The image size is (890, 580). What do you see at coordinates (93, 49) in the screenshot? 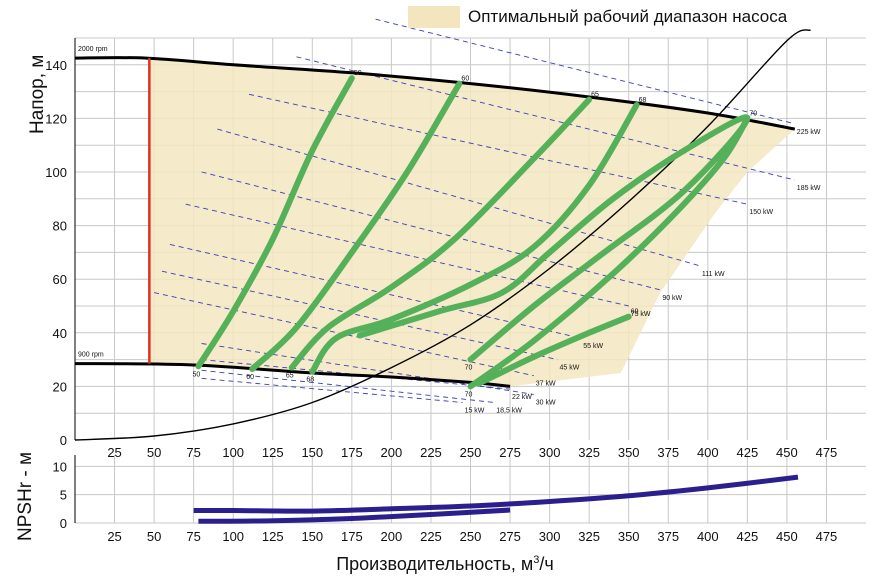
I see `speed-label: 2000 rpm` at bounding box center [93, 49].